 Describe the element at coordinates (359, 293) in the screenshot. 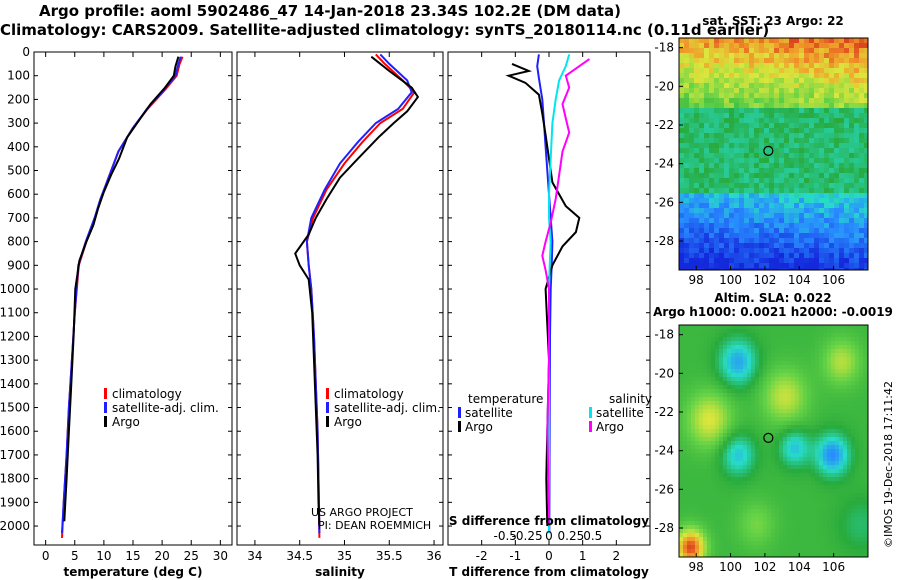

I see `series-line` at that location.